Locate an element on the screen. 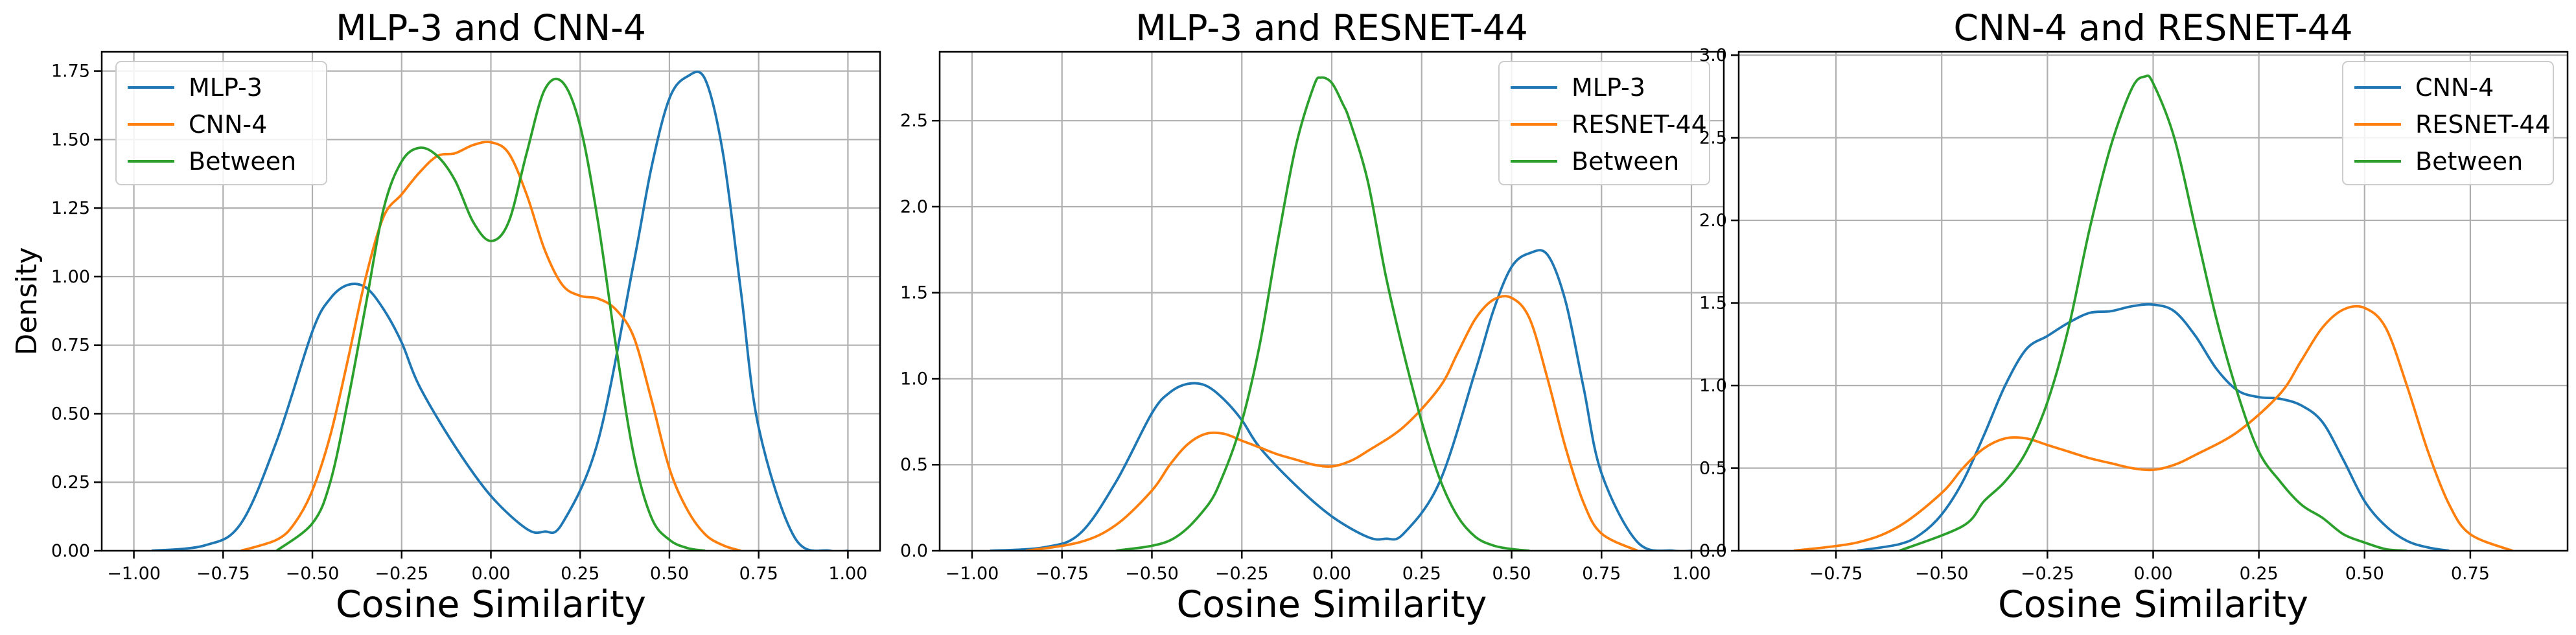 Image resolution: width=2576 pixels, height=635 pixels. legend: CNN-4 RESNET-44 Between is located at coordinates (2448, 123).